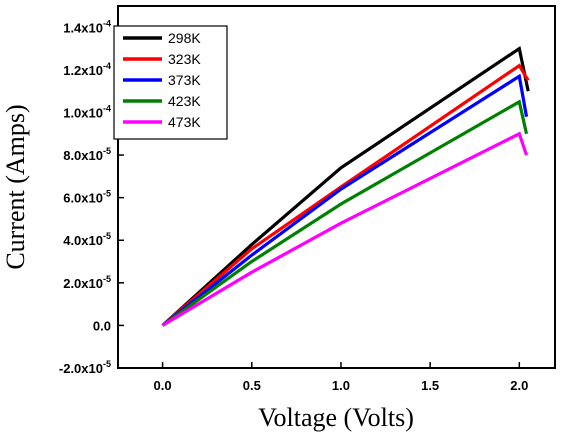 The image size is (563, 435). What do you see at coordinates (87, 111) in the screenshot?
I see `y-tick-label: 1.0x10⁻⁴` at bounding box center [87, 111].